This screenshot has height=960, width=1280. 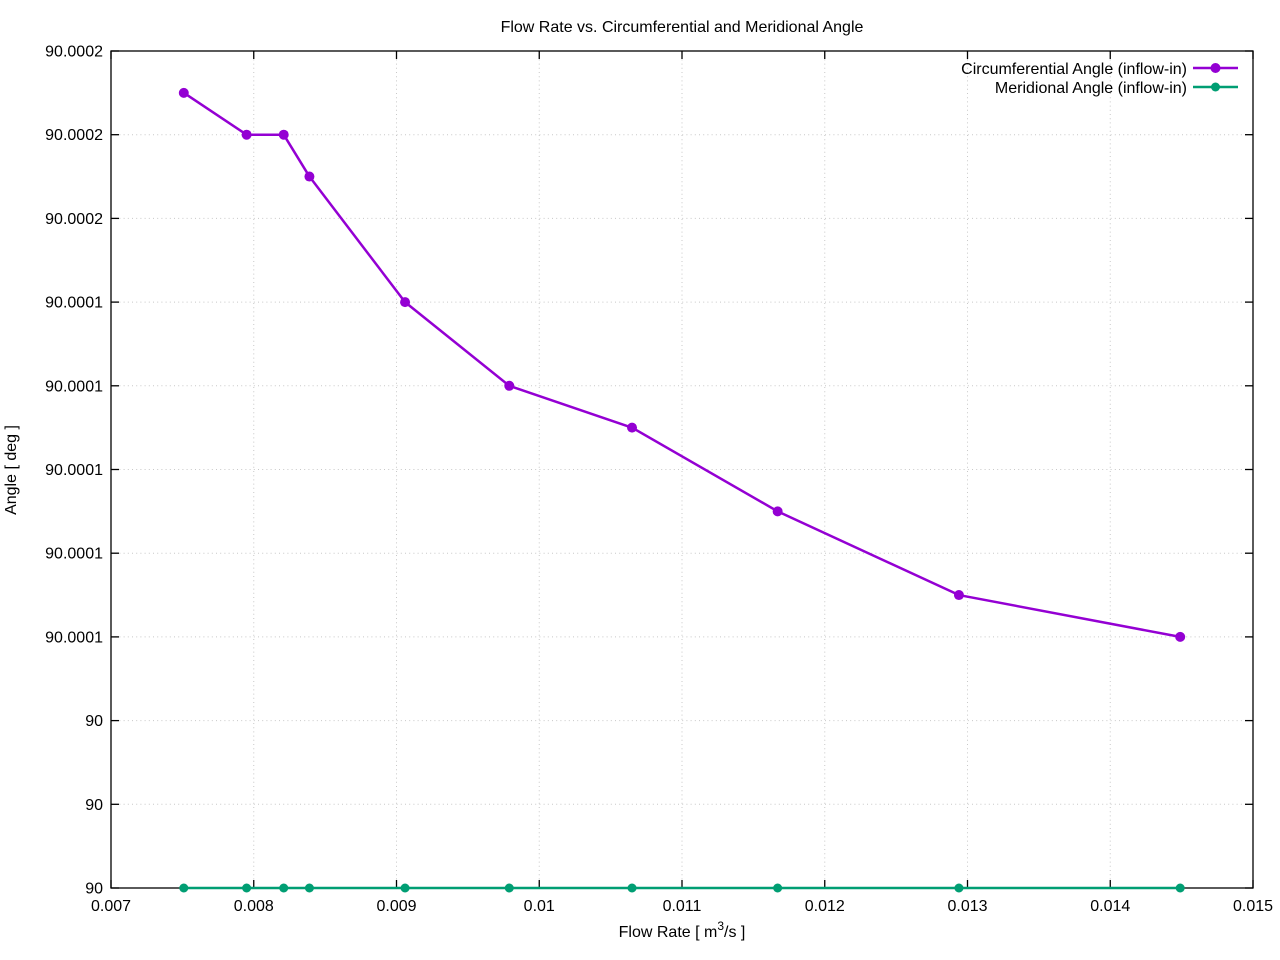 What do you see at coordinates (1215, 68) in the screenshot?
I see `legend-marker-circumferential` at bounding box center [1215, 68].